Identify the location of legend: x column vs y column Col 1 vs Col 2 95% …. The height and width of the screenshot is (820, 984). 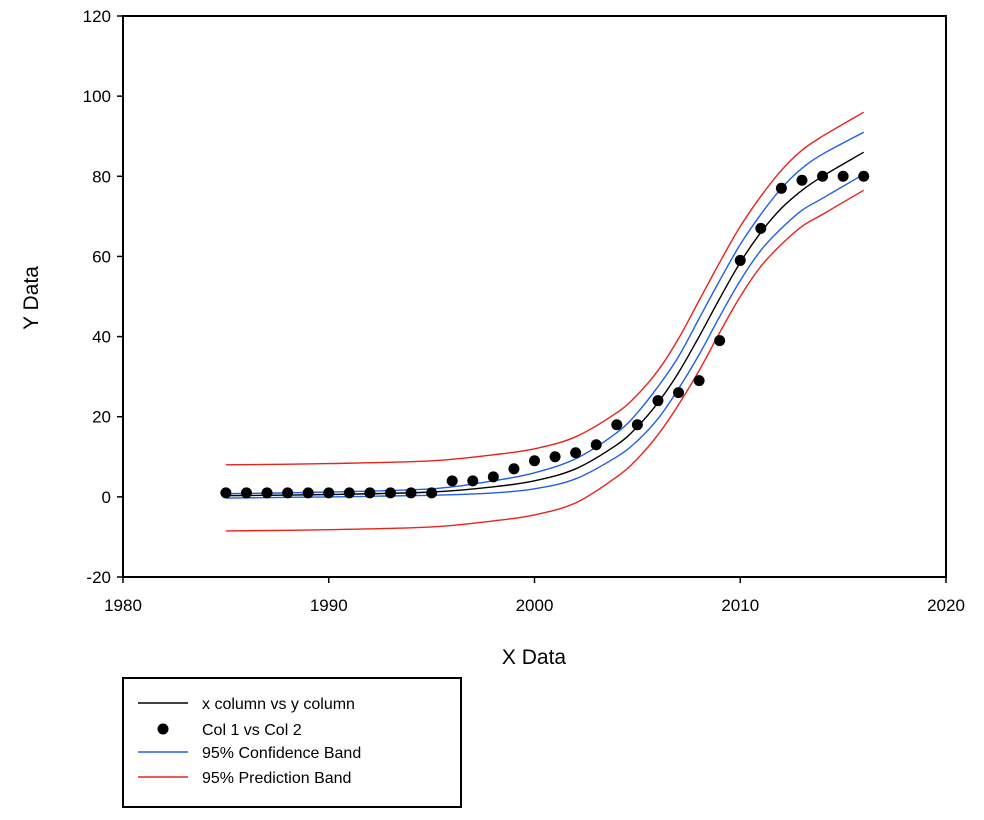
(292, 742).